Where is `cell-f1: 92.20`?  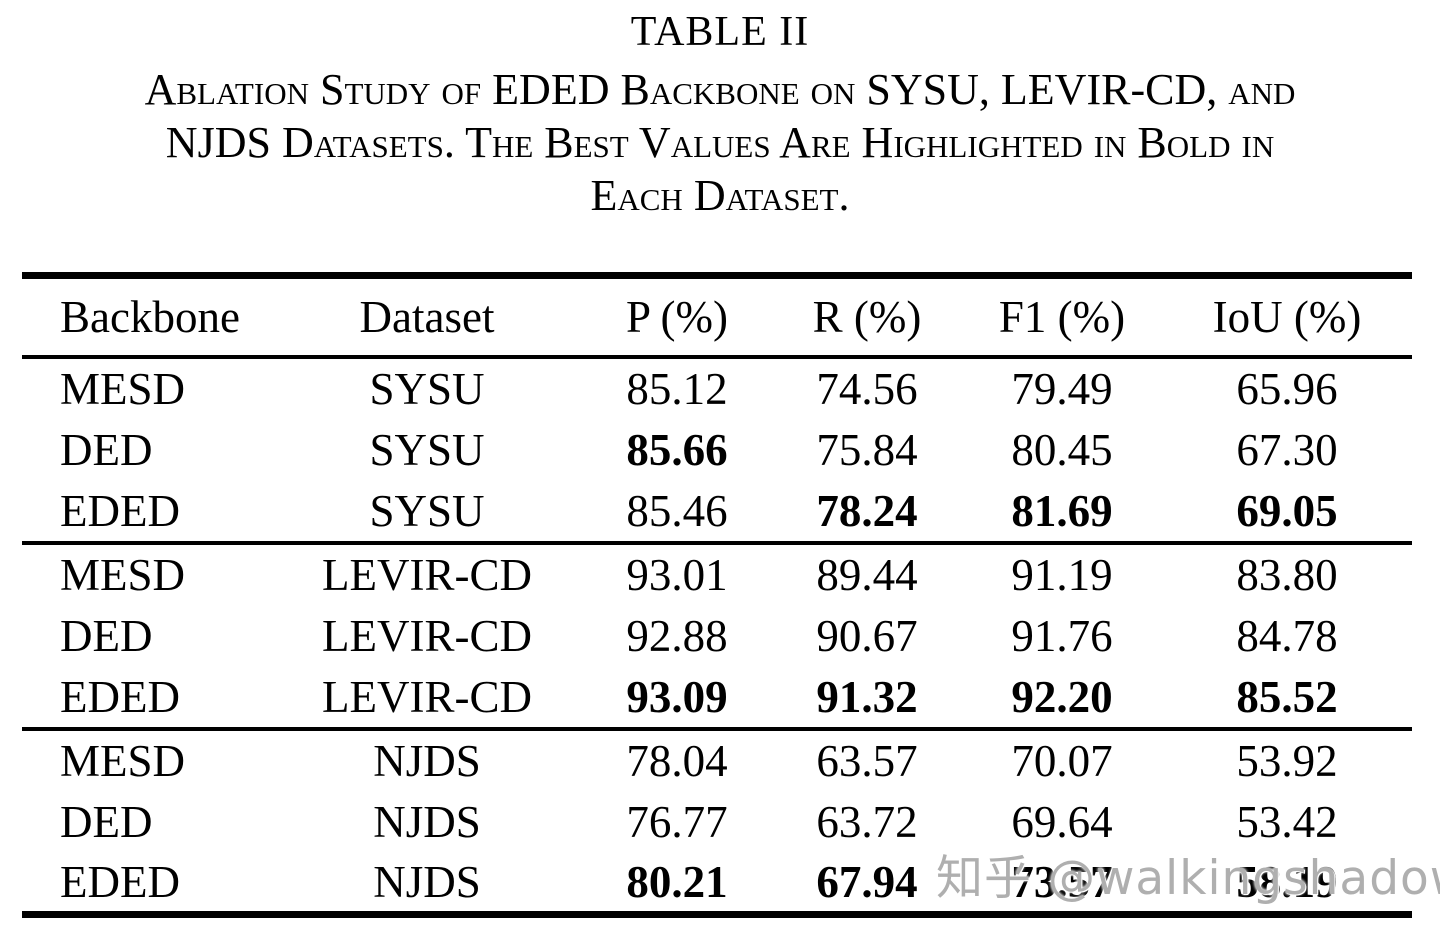 cell-f1: 92.20 is located at coordinates (1062, 696).